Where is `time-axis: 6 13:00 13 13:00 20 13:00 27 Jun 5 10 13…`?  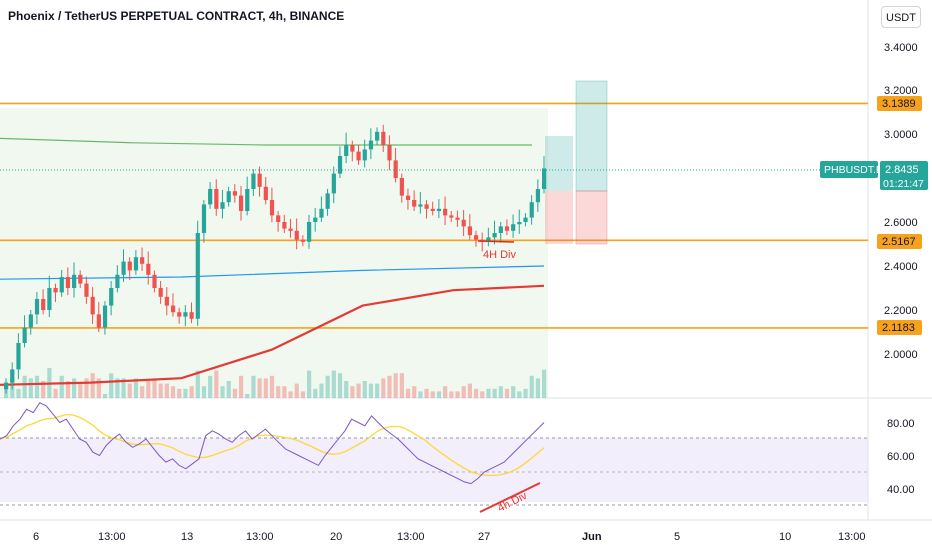 time-axis: 6 13:00 13 13:00 20 13:00 27 Jun 5 10 13… is located at coordinates (449, 537).